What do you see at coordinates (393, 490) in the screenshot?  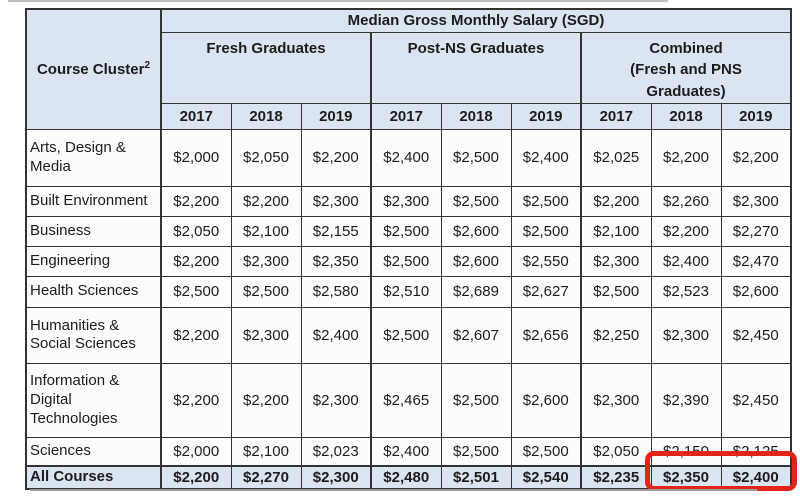 I see `bottom-divider` at bounding box center [393, 490].